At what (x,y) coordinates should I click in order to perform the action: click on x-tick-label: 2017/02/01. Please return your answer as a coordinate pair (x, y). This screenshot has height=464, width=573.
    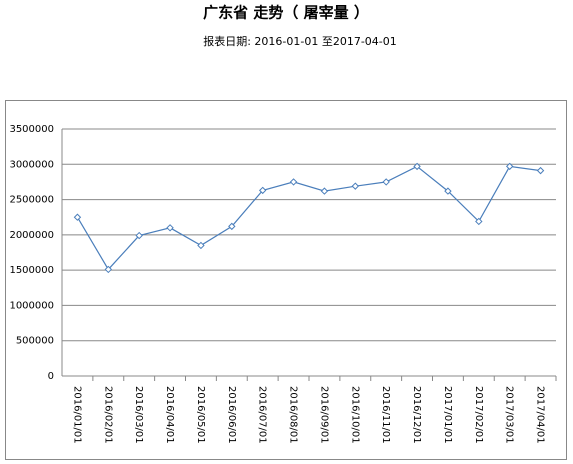
    Looking at the image, I should click on (478, 415).